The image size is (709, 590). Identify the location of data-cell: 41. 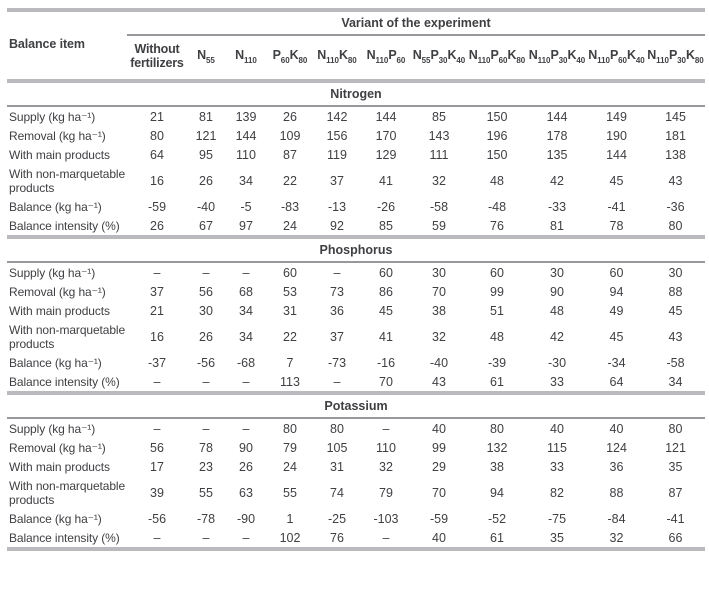
(386, 337).